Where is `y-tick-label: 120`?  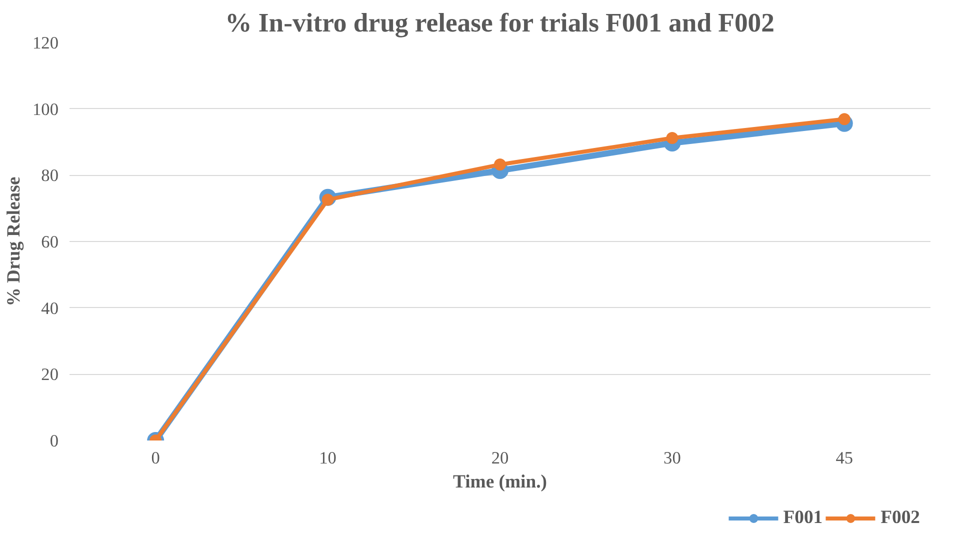 y-tick-label: 120 is located at coordinates (45, 43).